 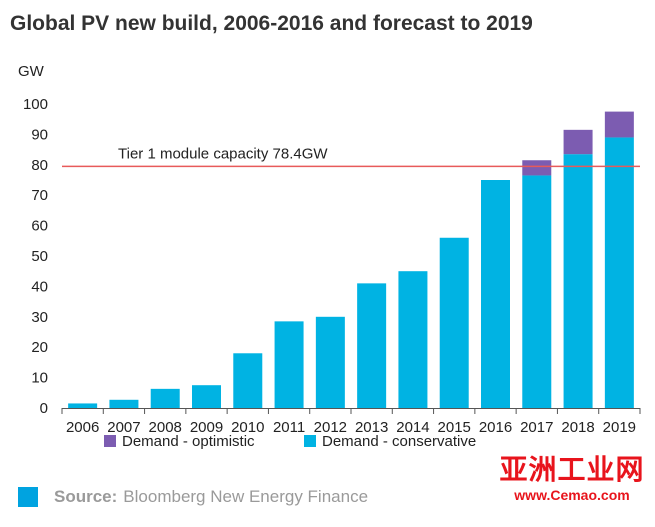 What do you see at coordinates (39, 347) in the screenshot?
I see `y-tick-label: 20` at bounding box center [39, 347].